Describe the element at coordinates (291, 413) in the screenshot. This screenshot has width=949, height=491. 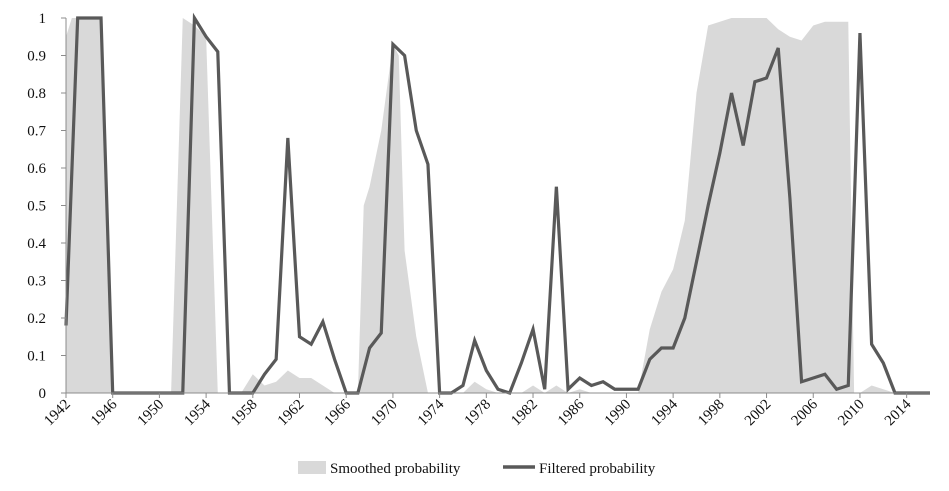
I see `x-tick-label: 1962` at that location.